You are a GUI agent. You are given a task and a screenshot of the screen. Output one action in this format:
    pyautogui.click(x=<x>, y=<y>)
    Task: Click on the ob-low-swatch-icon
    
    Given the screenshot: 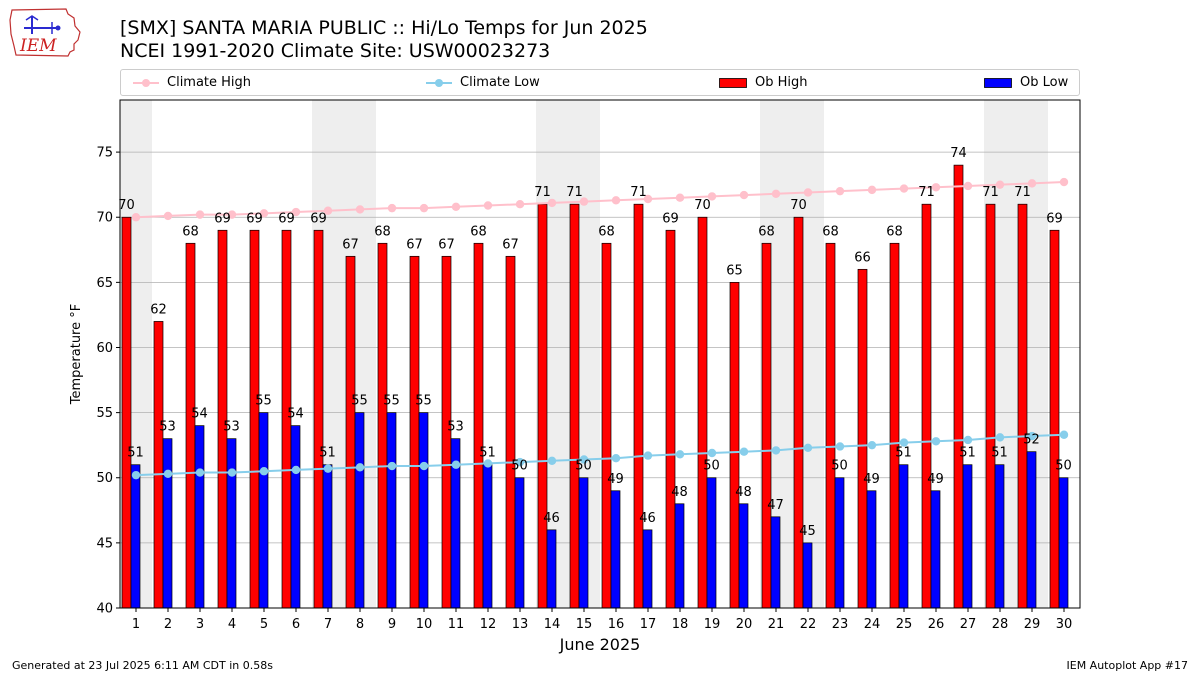 What is the action you would take?
    pyautogui.click(x=998, y=82)
    